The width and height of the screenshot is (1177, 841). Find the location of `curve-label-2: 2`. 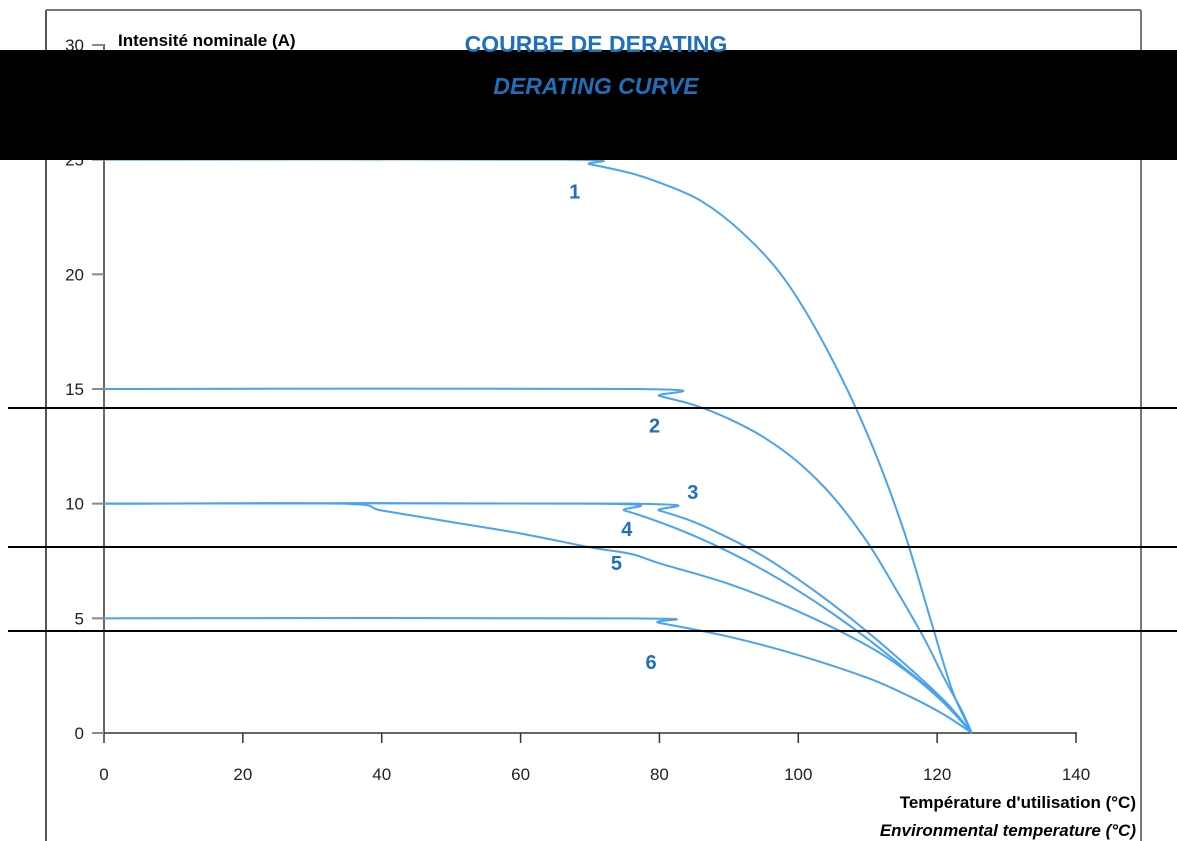

curve-label-2: 2 is located at coordinates (654, 427).